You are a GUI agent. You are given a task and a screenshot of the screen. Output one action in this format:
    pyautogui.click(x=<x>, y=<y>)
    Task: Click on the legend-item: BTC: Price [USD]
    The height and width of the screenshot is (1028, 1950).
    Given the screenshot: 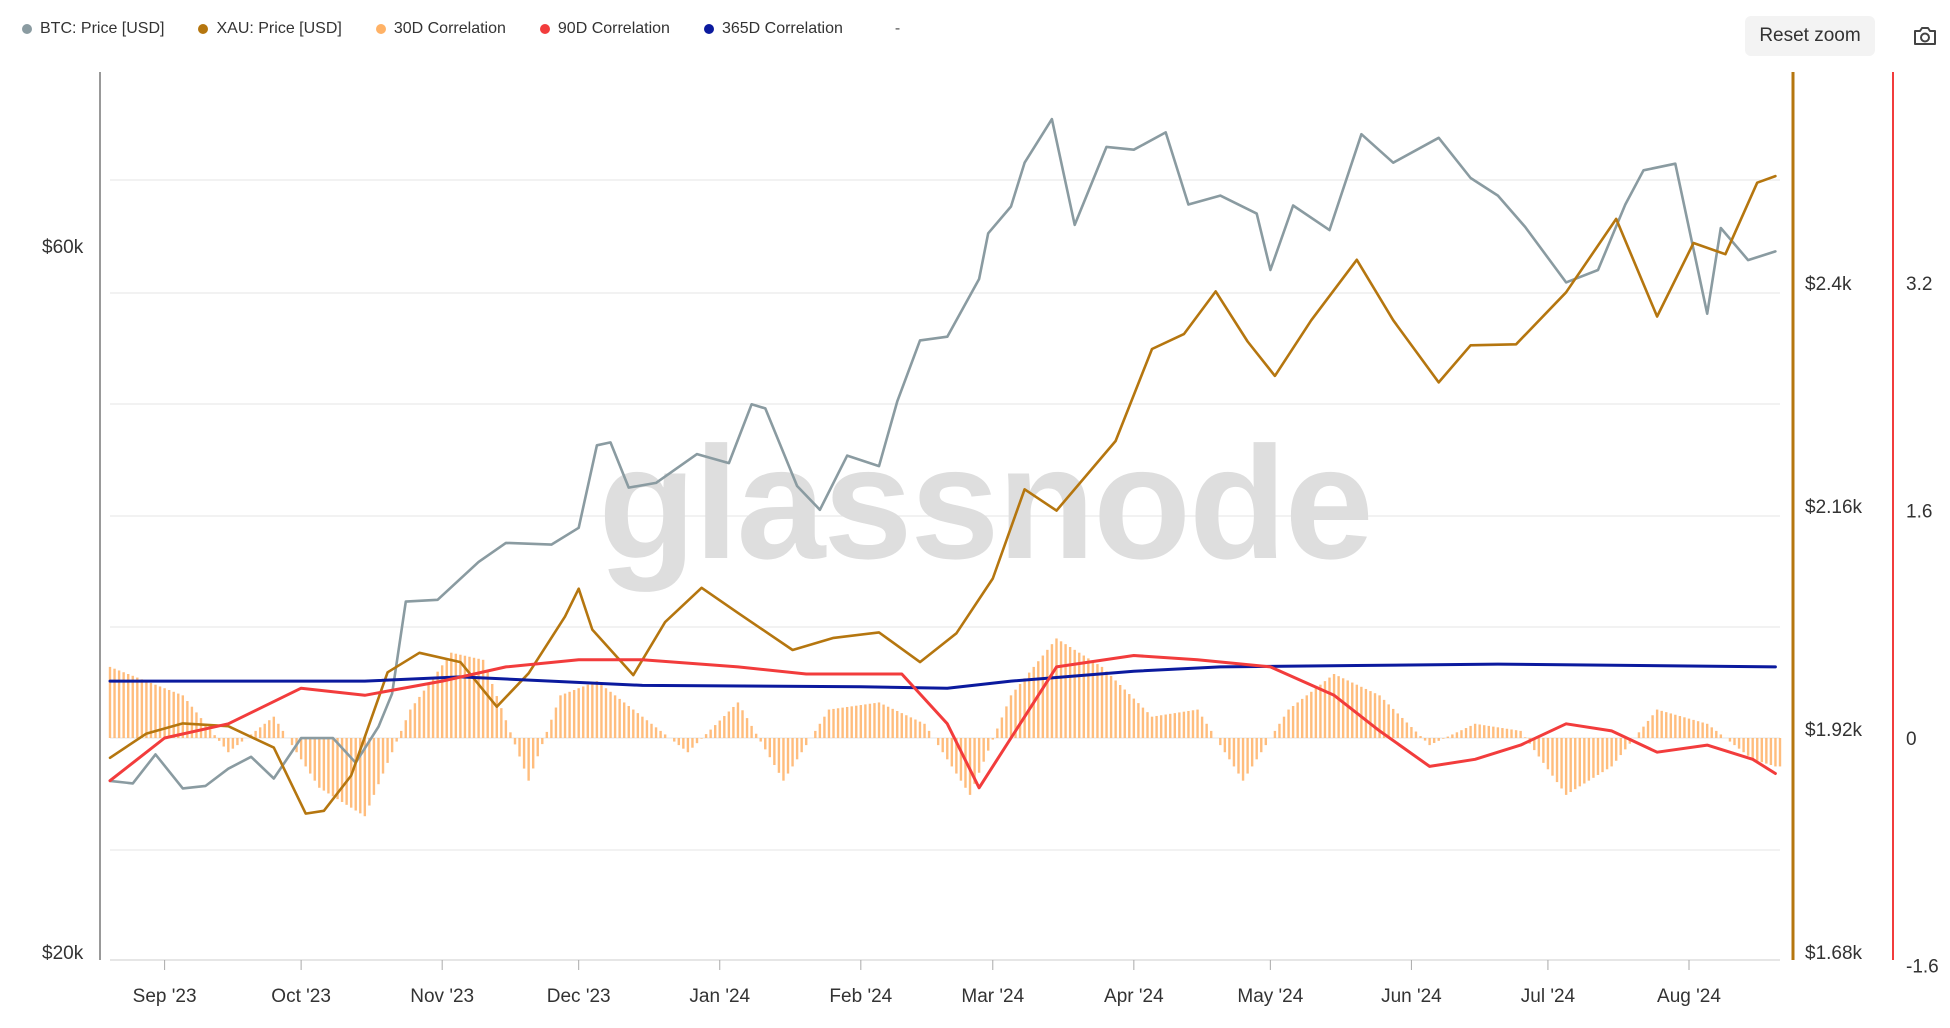 What is the action you would take?
    pyautogui.click(x=93, y=29)
    